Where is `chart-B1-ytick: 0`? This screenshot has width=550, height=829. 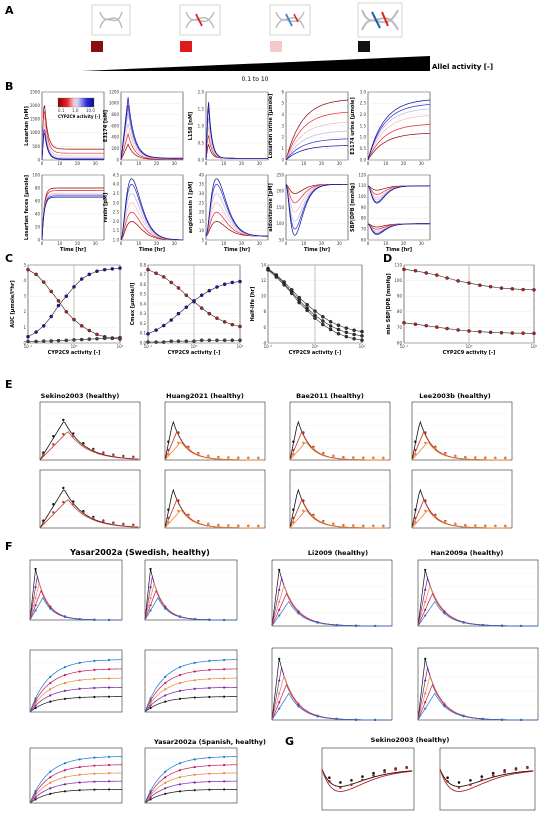
chart-B1-ytick: 0 is located at coordinates (38, 159).